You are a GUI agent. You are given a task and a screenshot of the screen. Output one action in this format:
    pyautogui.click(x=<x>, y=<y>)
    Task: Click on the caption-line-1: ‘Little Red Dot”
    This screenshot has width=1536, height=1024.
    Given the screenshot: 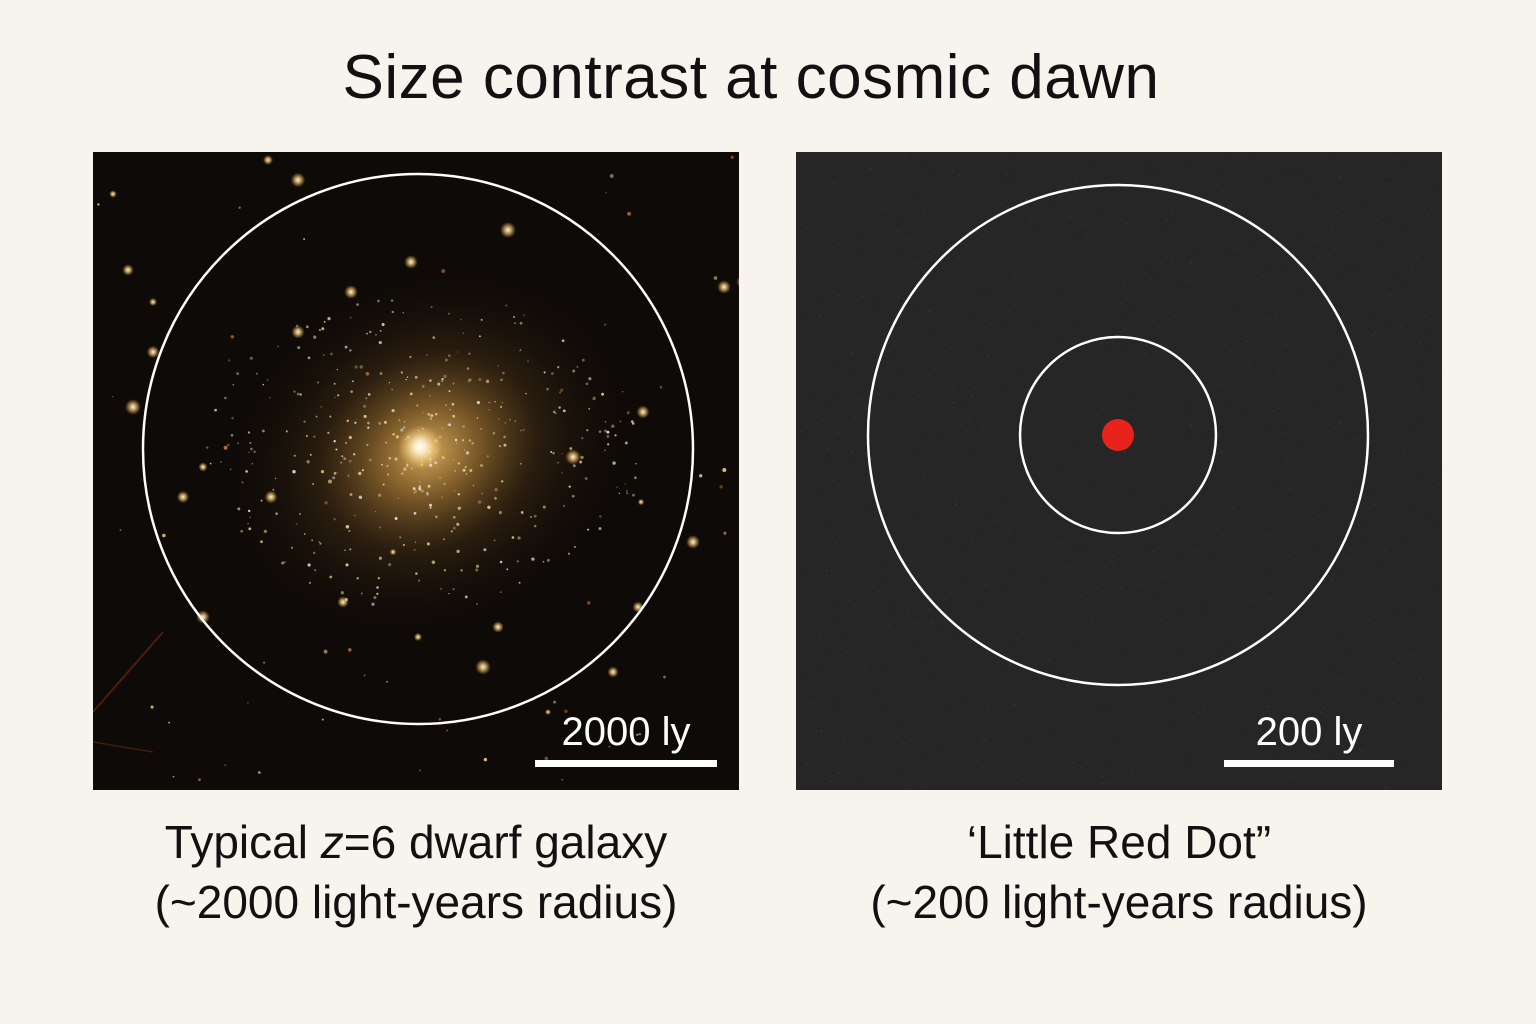 What is the action you would take?
    pyautogui.click(x=1119, y=842)
    